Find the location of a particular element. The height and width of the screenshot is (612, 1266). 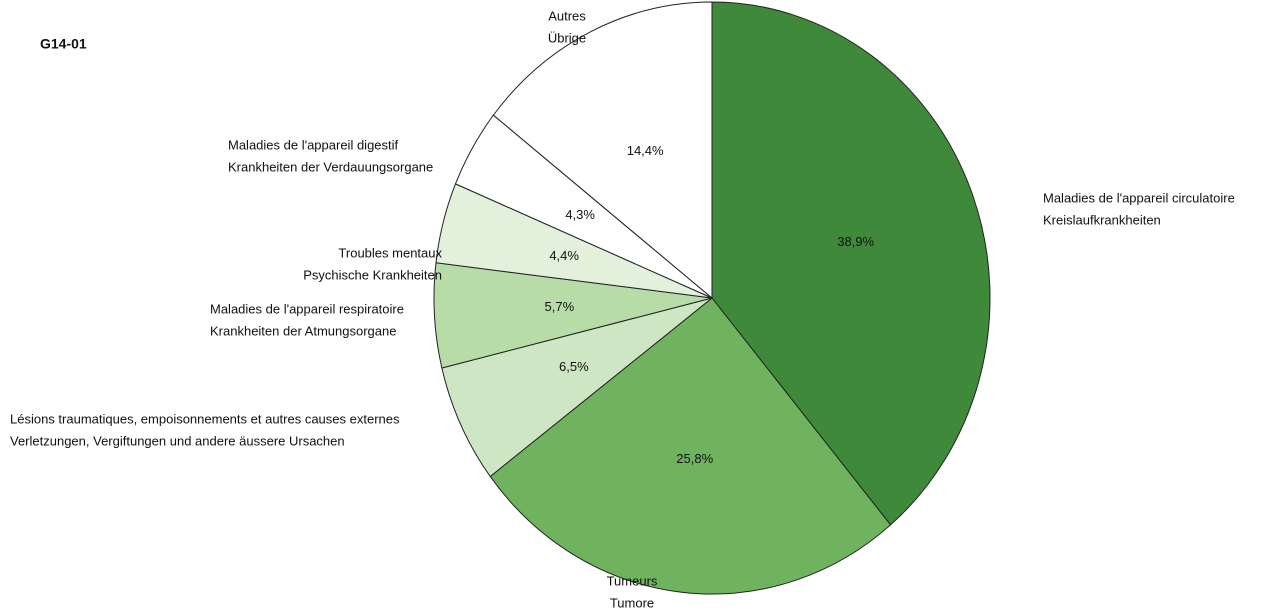

category-label: Krankheiten der Verdauungsorgane is located at coordinates (330, 166).